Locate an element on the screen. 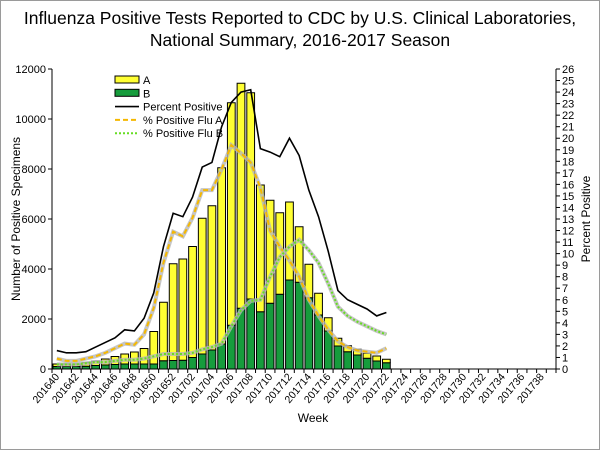 The width and height of the screenshot is (600, 450). y2-tick-label: 19 is located at coordinates (568, 151).